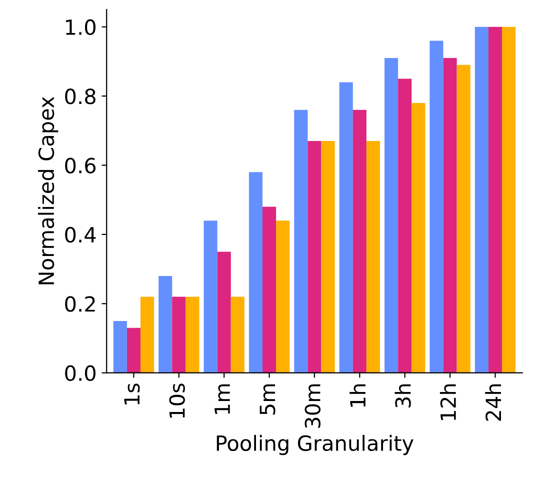 The height and width of the screenshot is (478, 533). What do you see at coordinates (222, 399) in the screenshot?
I see `x-tick-label: 1m` at bounding box center [222, 399].